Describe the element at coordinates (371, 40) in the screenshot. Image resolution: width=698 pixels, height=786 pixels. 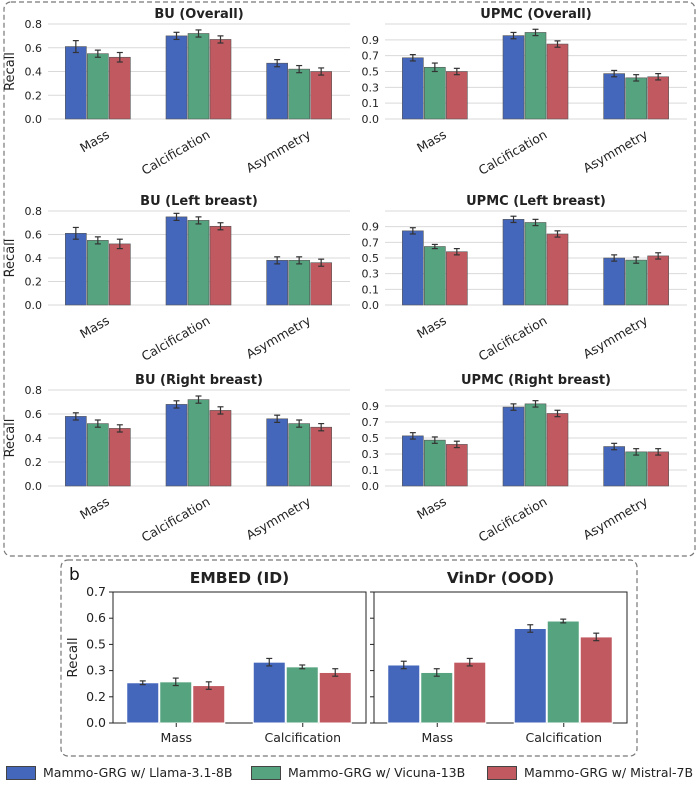
I see `y-tick-label: 0.9` at that location.